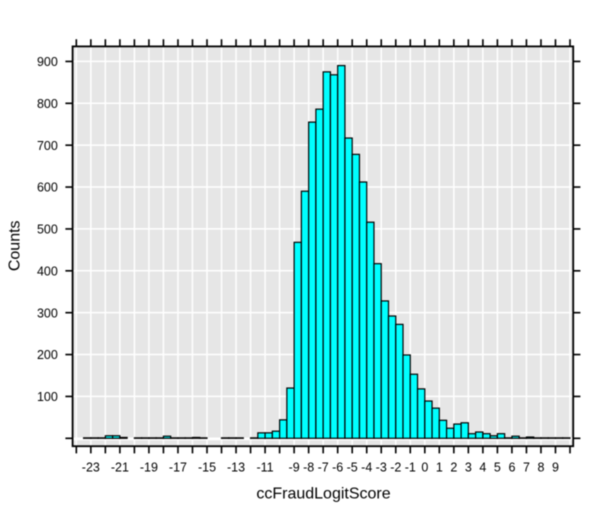 Image resolution: width=612 pixels, height=522 pixels. I want to click on svg-text: ccFraudLogitScore, so click(323, 494).